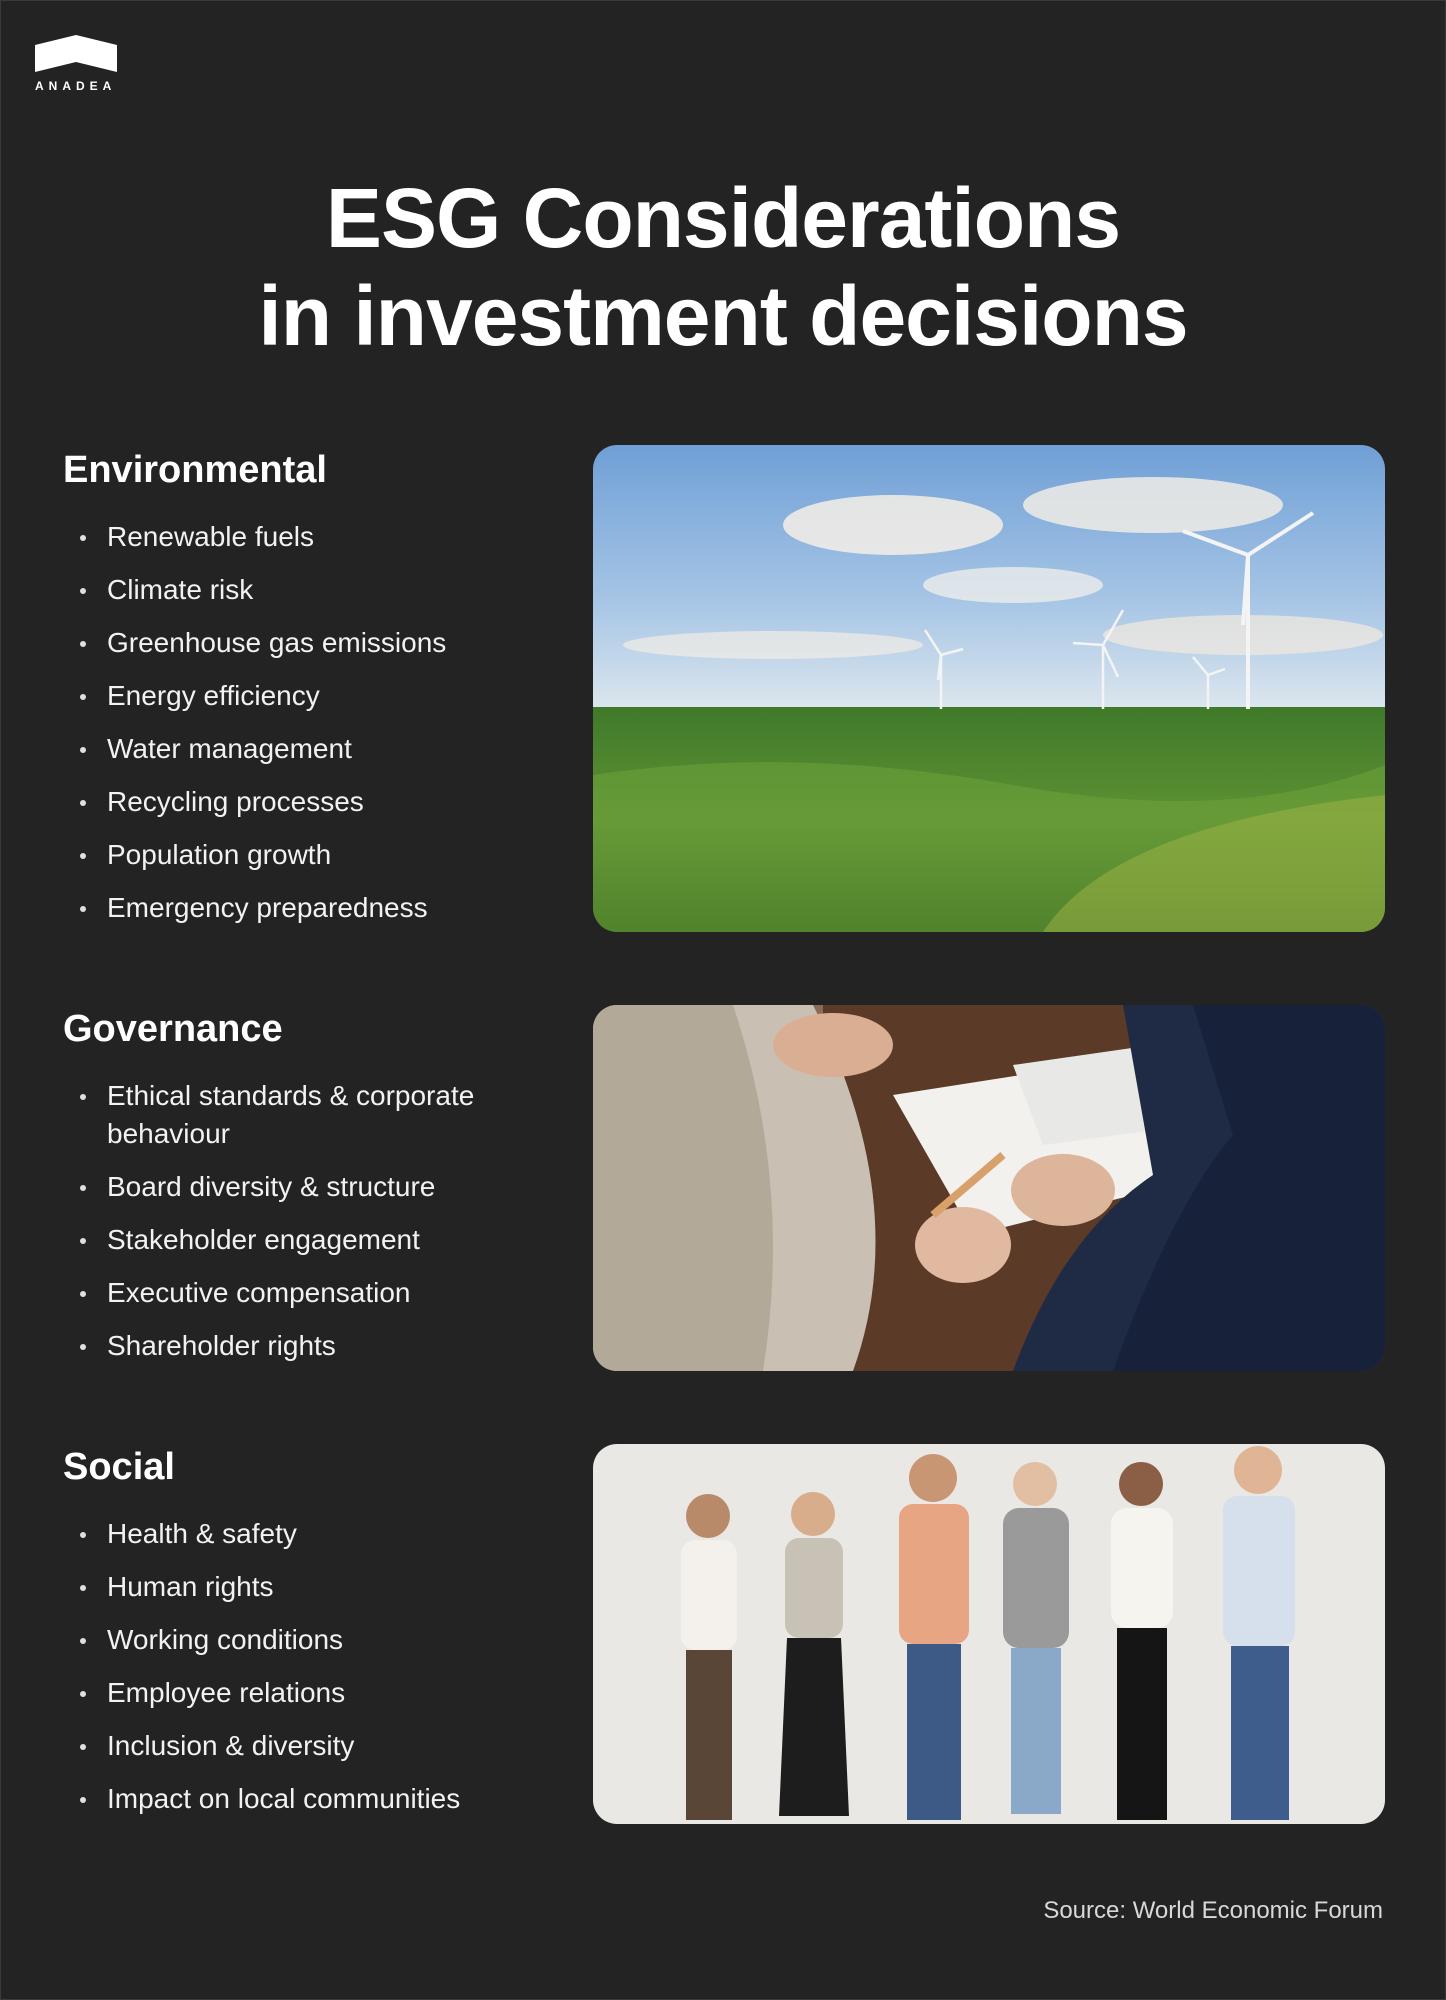 This screenshot has height=2000, width=1446. What do you see at coordinates (989, 1188) in the screenshot?
I see `business-meeting-photo` at bounding box center [989, 1188].